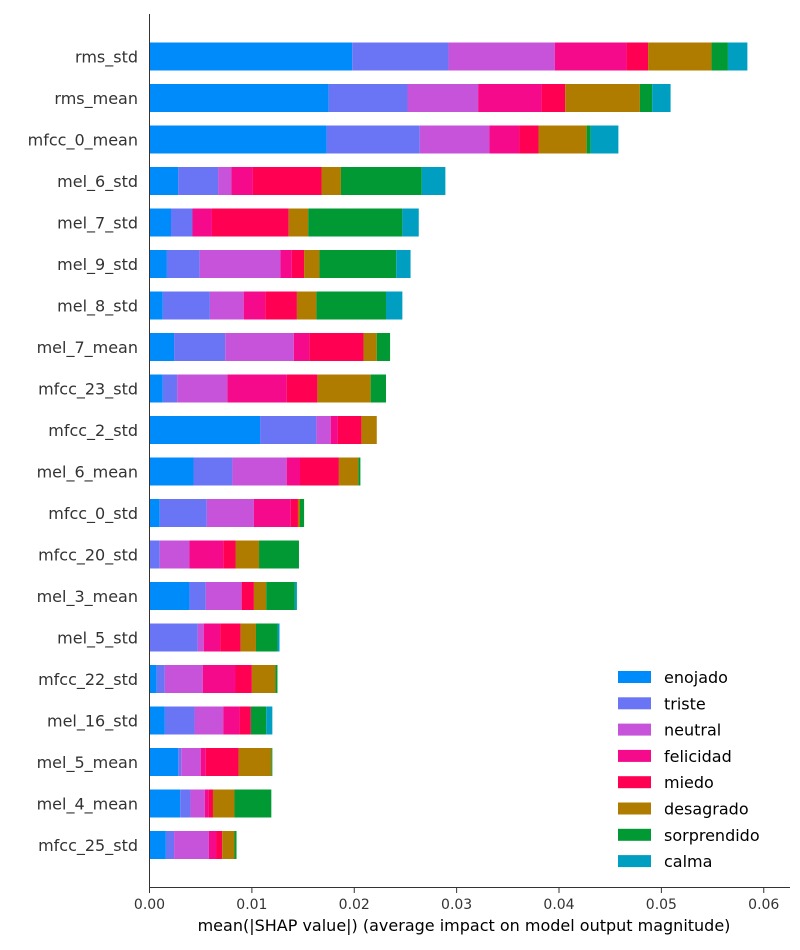 Image resolution: width=800 pixels, height=950 pixels. I want to click on x-tick-label: 0.06, so click(763, 905).